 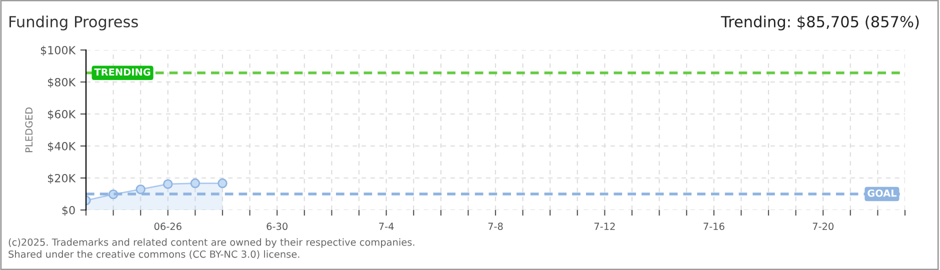 I want to click on x-tick-label: 7-12, so click(x=604, y=226).